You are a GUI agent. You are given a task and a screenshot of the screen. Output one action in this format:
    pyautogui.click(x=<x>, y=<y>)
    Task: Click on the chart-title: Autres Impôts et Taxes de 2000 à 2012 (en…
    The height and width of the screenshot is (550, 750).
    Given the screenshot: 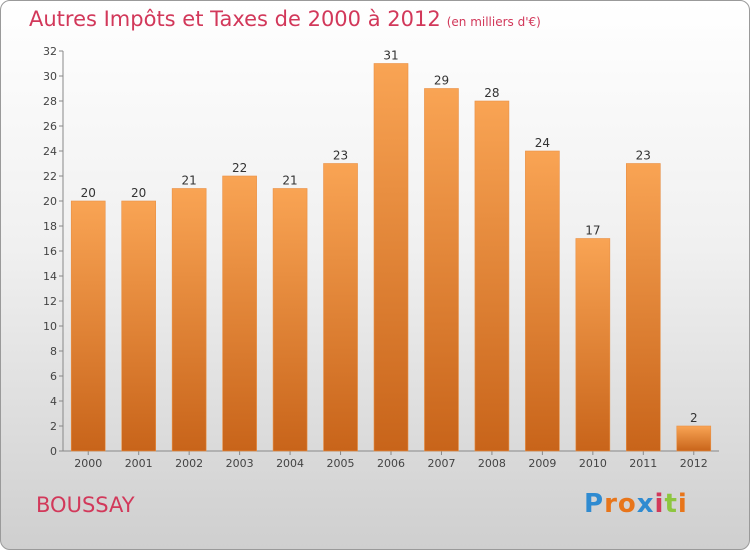 What is the action you would take?
    pyautogui.click(x=285, y=19)
    